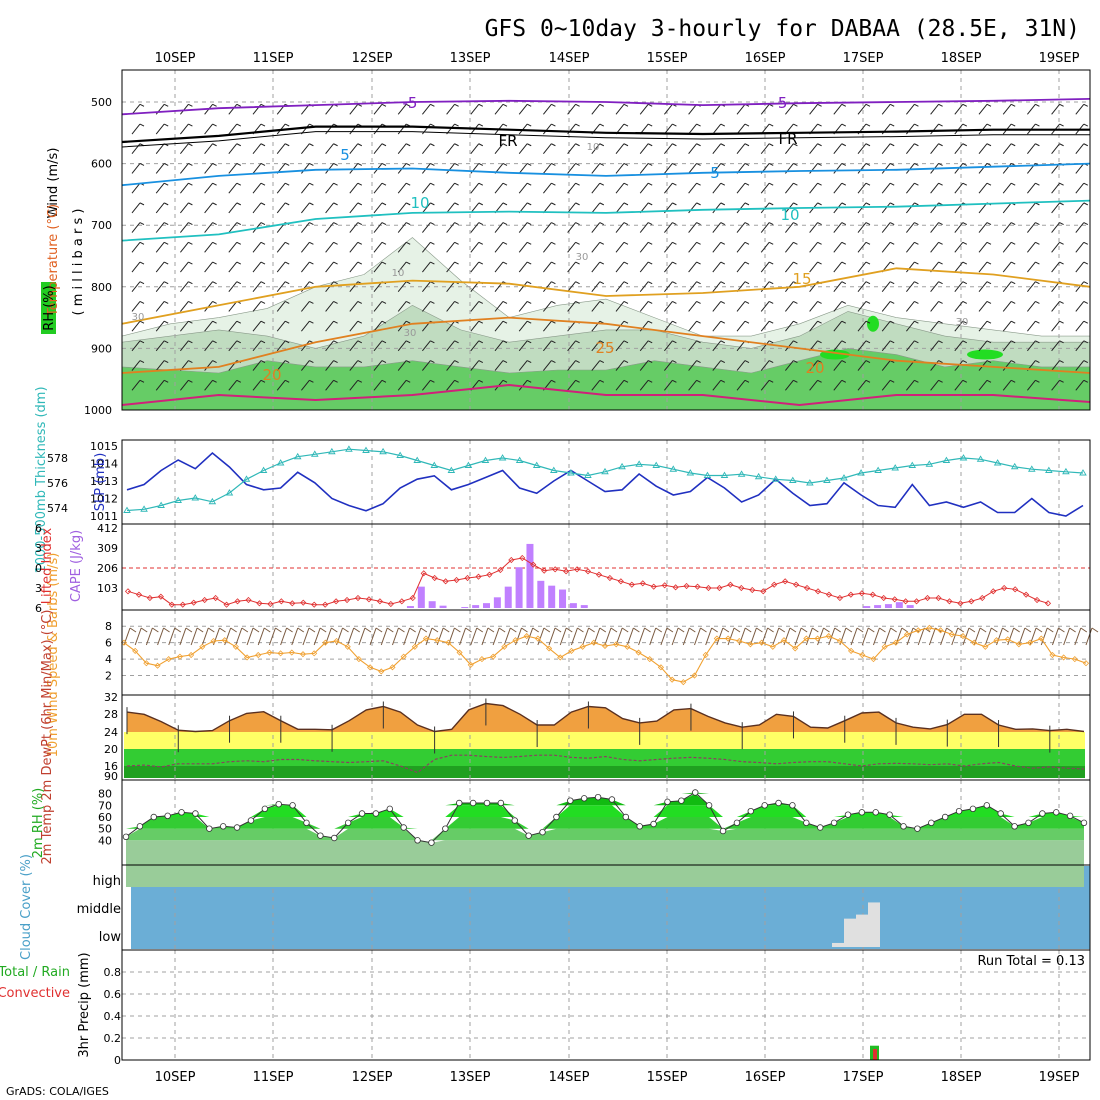  Describe the element at coordinates (57, 508) in the screenshot. I see `y-tick-thick-574: 574` at that location.